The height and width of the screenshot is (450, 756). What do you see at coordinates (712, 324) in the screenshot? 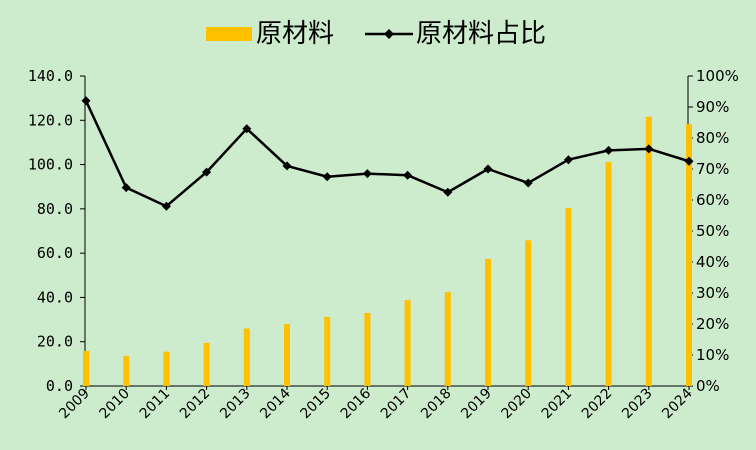
I see `right-axis-tick-label: 20%` at bounding box center [712, 324].